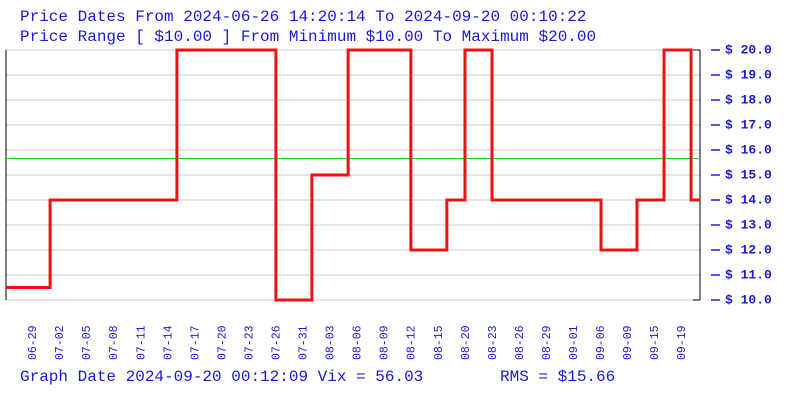 The height and width of the screenshot is (400, 800). What do you see at coordinates (557, 377) in the screenshot?
I see `rms-label: RMS = $15.66` at bounding box center [557, 377].